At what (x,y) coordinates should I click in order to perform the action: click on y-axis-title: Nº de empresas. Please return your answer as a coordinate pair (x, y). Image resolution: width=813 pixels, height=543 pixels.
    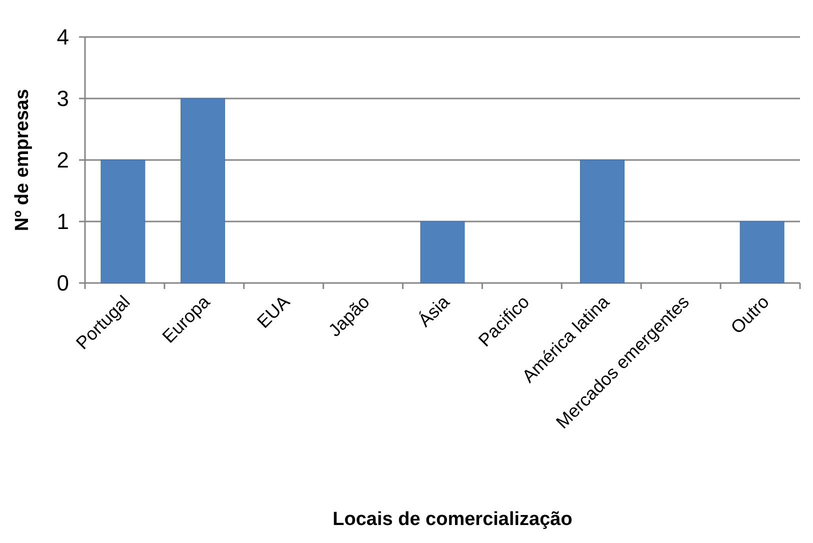
    Looking at the image, I should click on (22, 160).